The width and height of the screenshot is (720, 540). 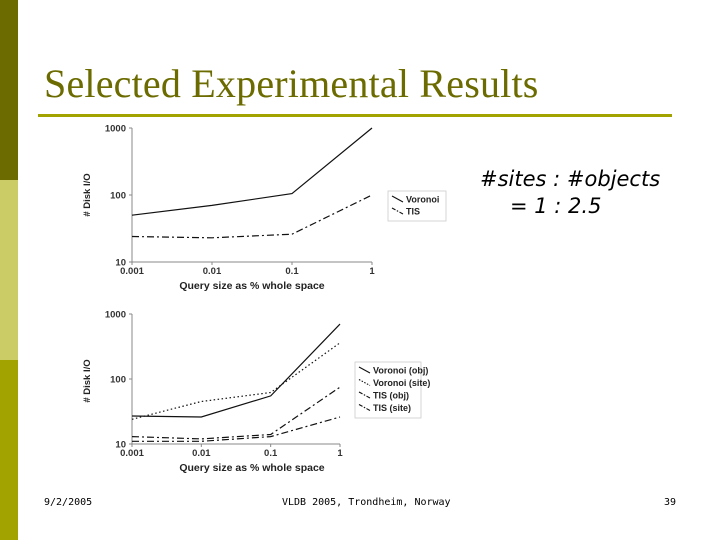 What do you see at coordinates (391, 396) in the screenshot?
I see `chart-2-legend-label: TIS (obj)` at bounding box center [391, 396].